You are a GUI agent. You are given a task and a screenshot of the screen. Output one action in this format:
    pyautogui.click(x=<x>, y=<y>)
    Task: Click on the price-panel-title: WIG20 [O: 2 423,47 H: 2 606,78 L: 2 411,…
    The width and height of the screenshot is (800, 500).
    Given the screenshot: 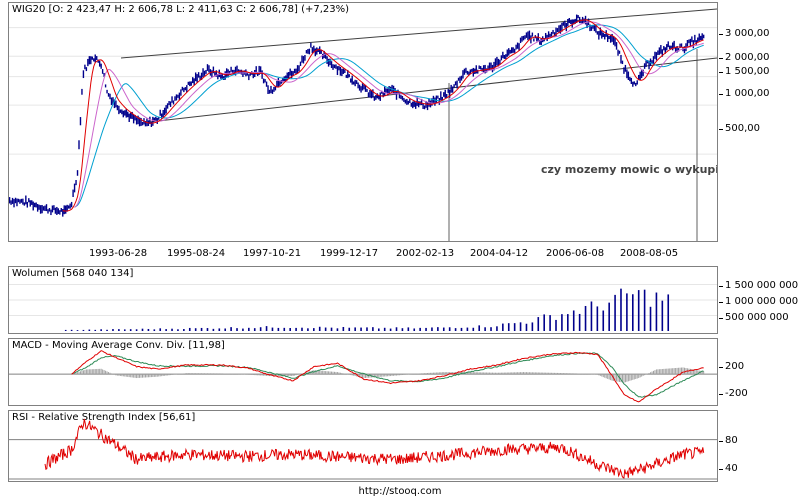 What is the action you would take?
    pyautogui.click(x=181, y=9)
    